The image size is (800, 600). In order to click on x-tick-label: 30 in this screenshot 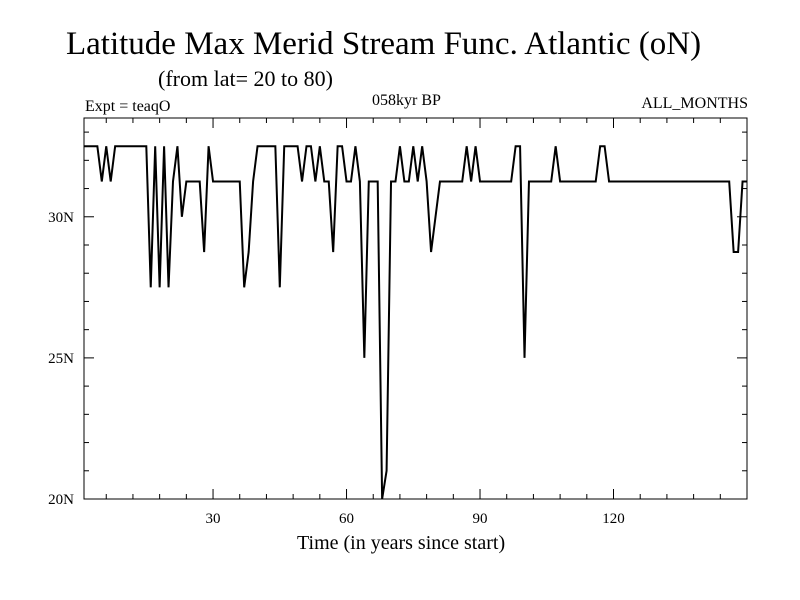, I will do `click(213, 519)`.